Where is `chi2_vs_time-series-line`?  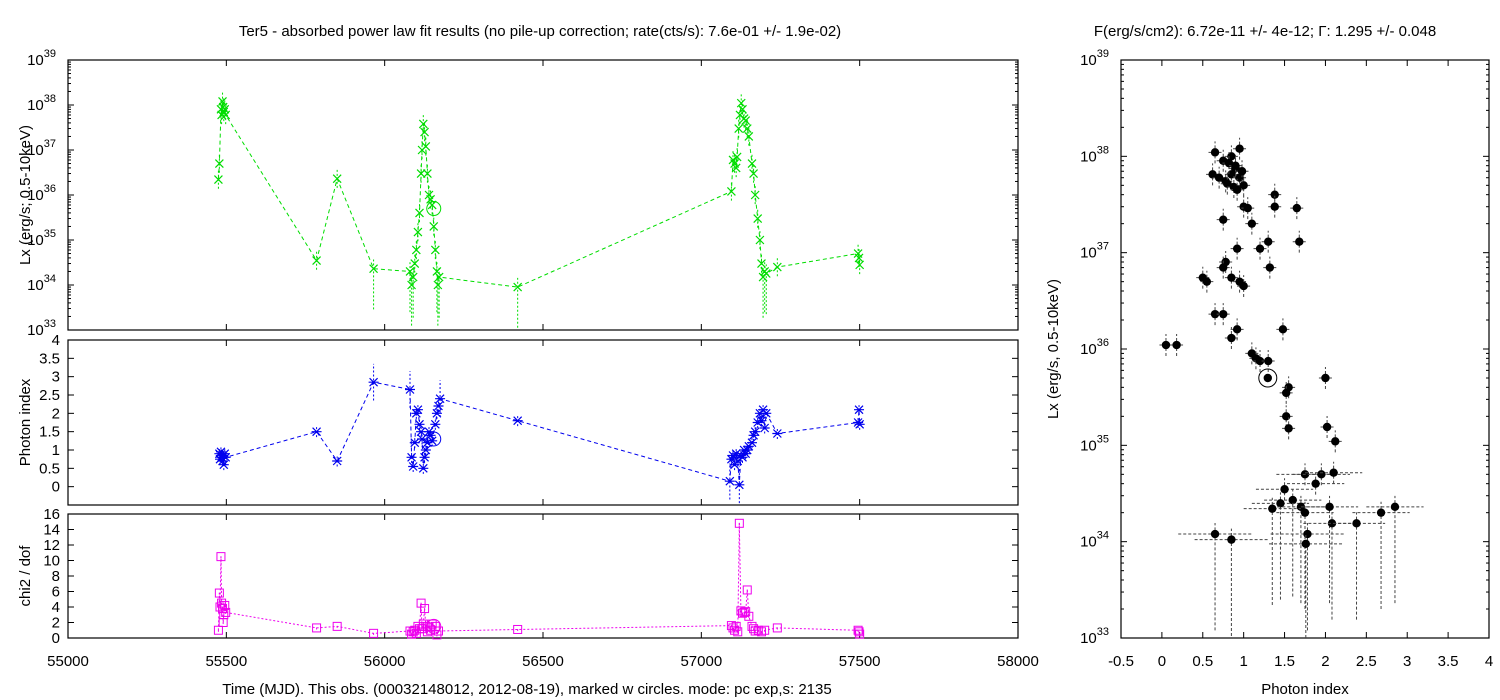
chi2_vs_time-series-line is located at coordinates (539, 580).